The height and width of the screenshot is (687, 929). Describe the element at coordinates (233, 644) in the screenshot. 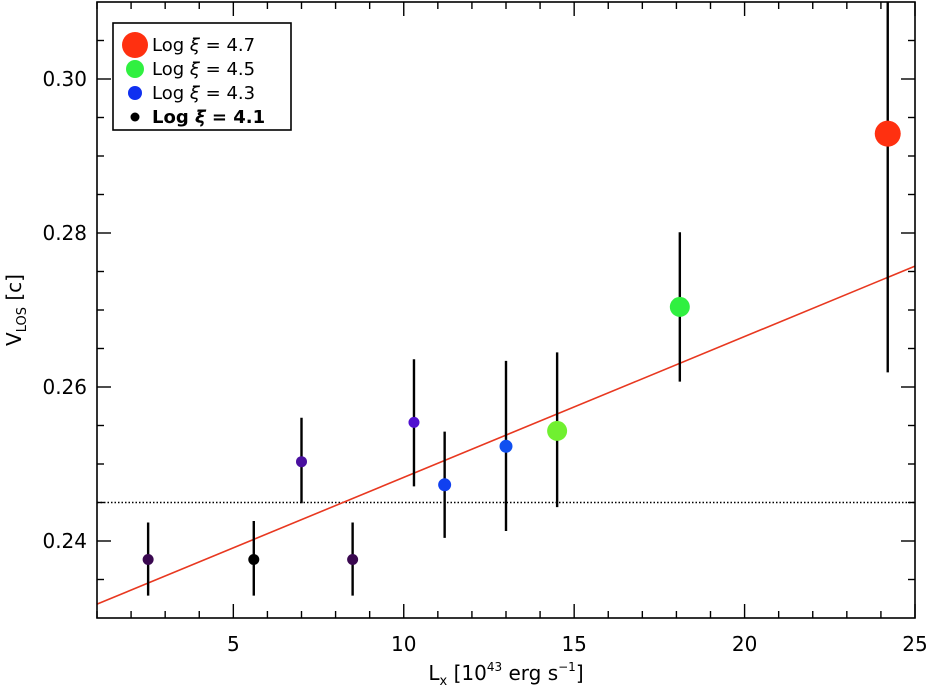

I see `x-tick-label: 5` at that location.